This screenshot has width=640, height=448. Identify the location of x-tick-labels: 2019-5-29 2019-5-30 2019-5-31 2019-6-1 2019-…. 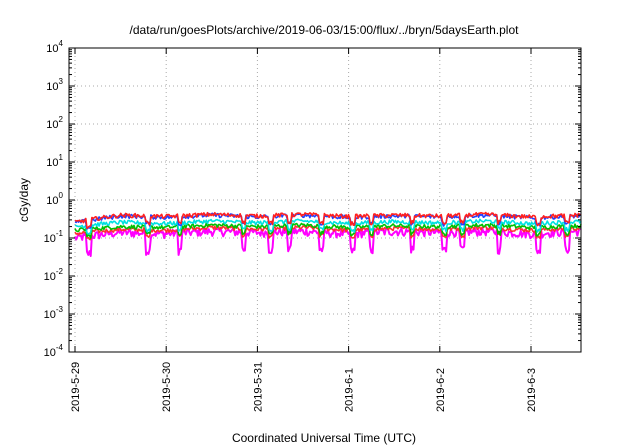
(304, 387).